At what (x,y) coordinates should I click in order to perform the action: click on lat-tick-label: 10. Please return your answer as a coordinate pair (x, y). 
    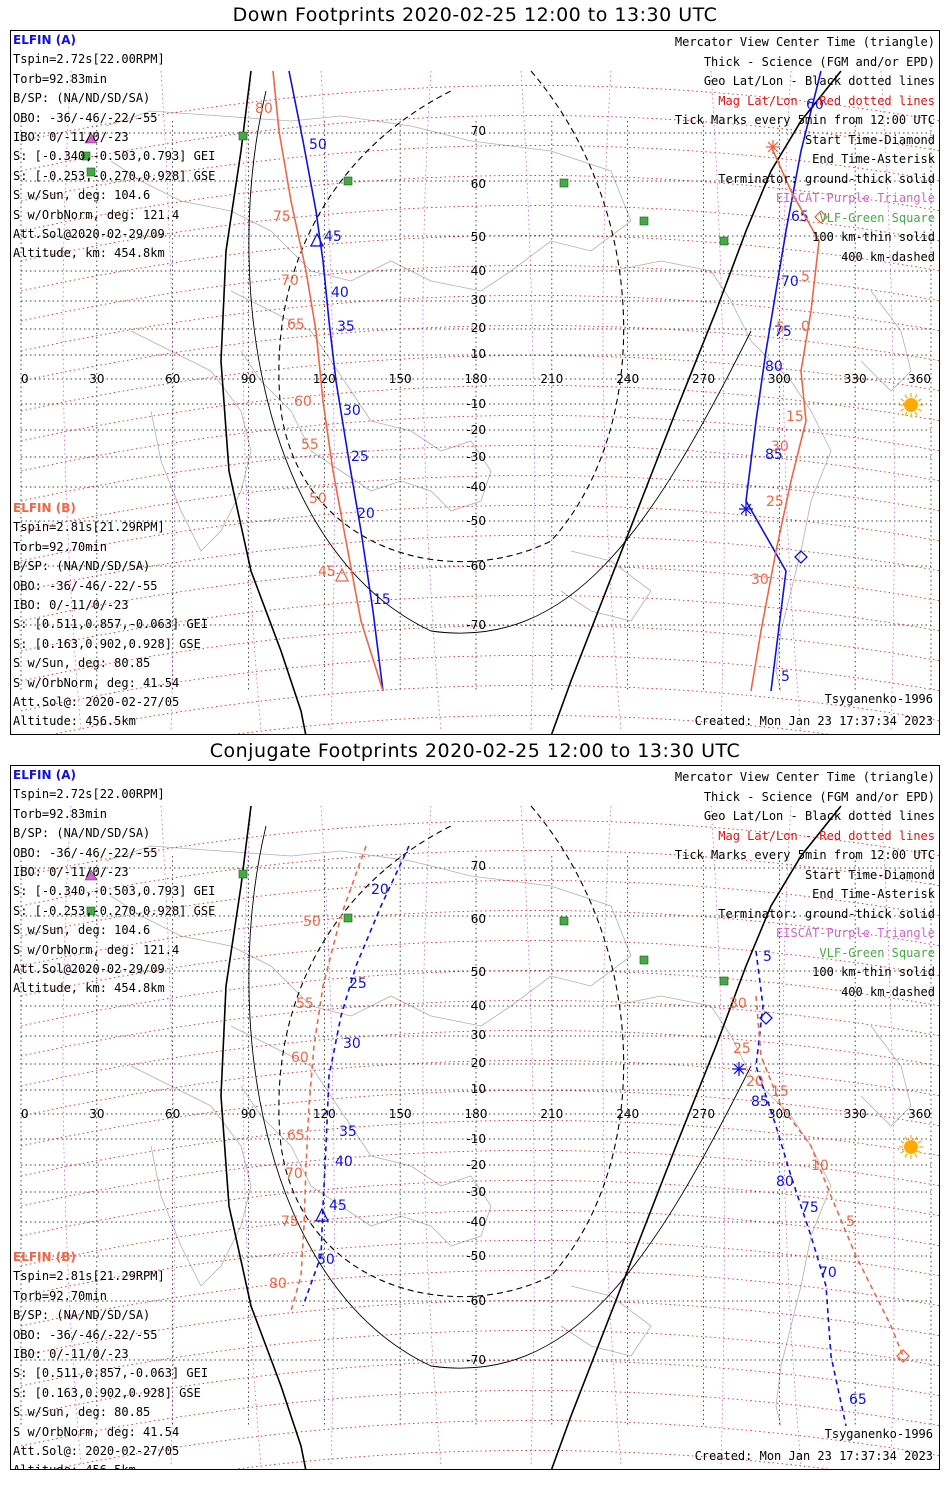
    Looking at the image, I should click on (478, 354).